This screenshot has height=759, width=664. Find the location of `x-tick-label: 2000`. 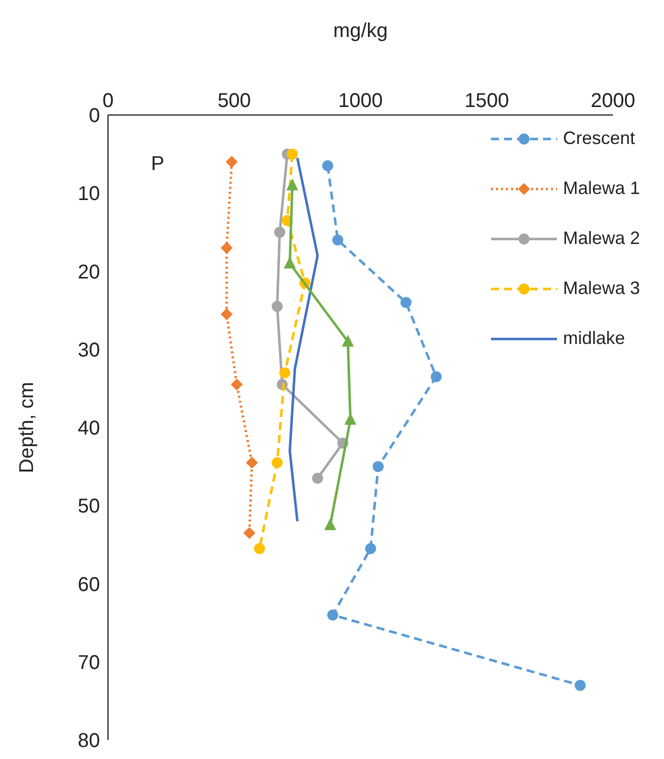

x-tick-label: 2000 is located at coordinates (613, 101).